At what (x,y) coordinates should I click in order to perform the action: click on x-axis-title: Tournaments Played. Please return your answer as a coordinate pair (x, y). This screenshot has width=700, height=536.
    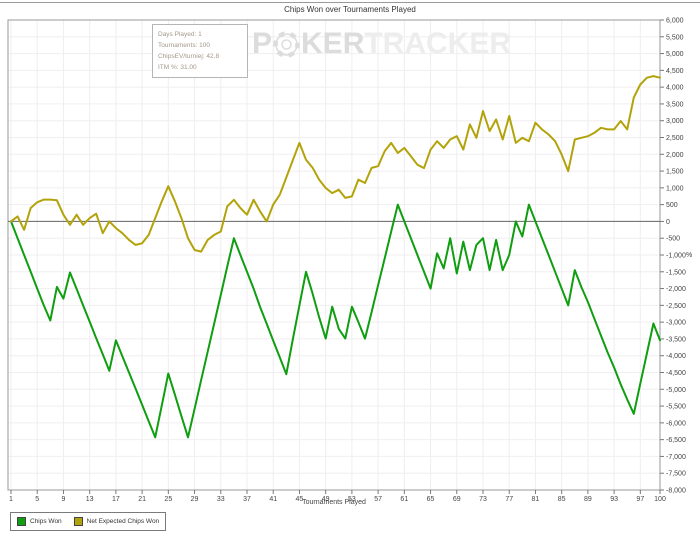
    Looking at the image, I should click on (334, 502).